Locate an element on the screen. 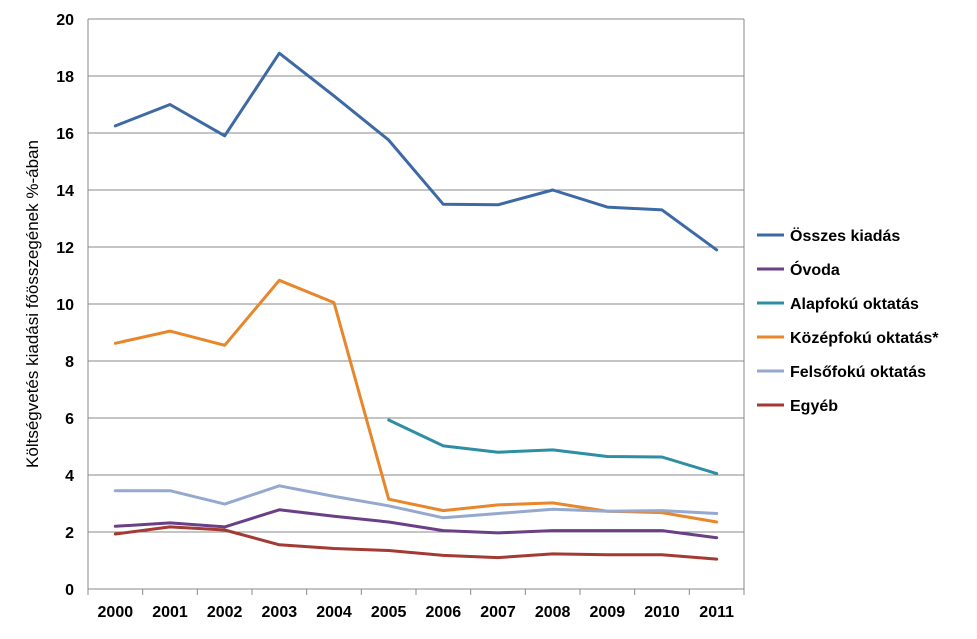  y-tick-label: 2 is located at coordinates (69, 533).